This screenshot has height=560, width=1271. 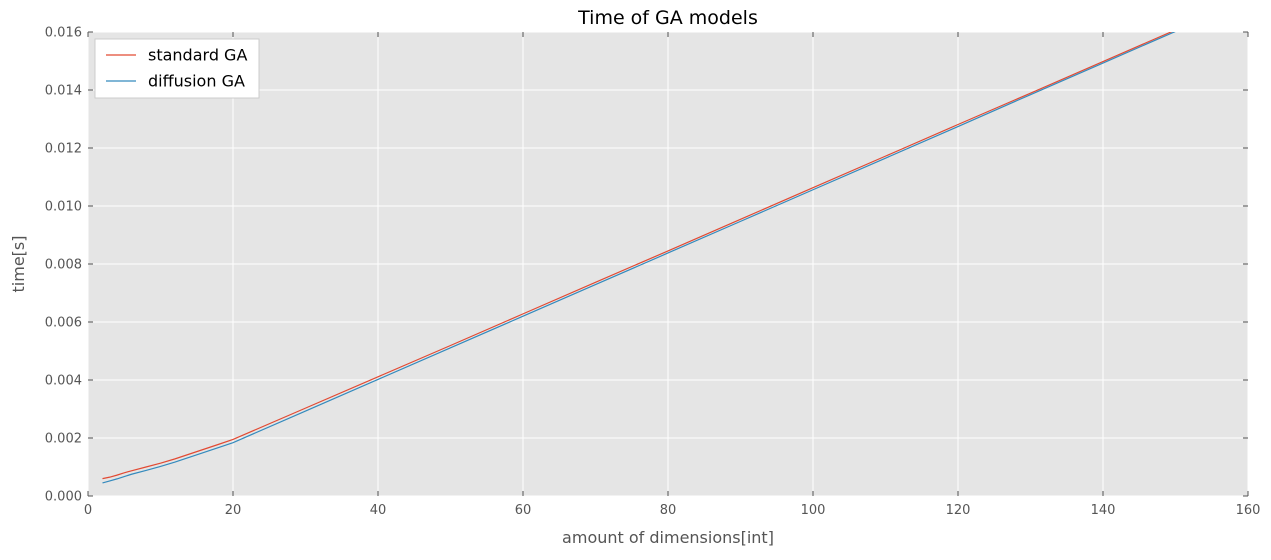 I want to click on x-axis-label: amount of dimensions[int], so click(x=668, y=537).